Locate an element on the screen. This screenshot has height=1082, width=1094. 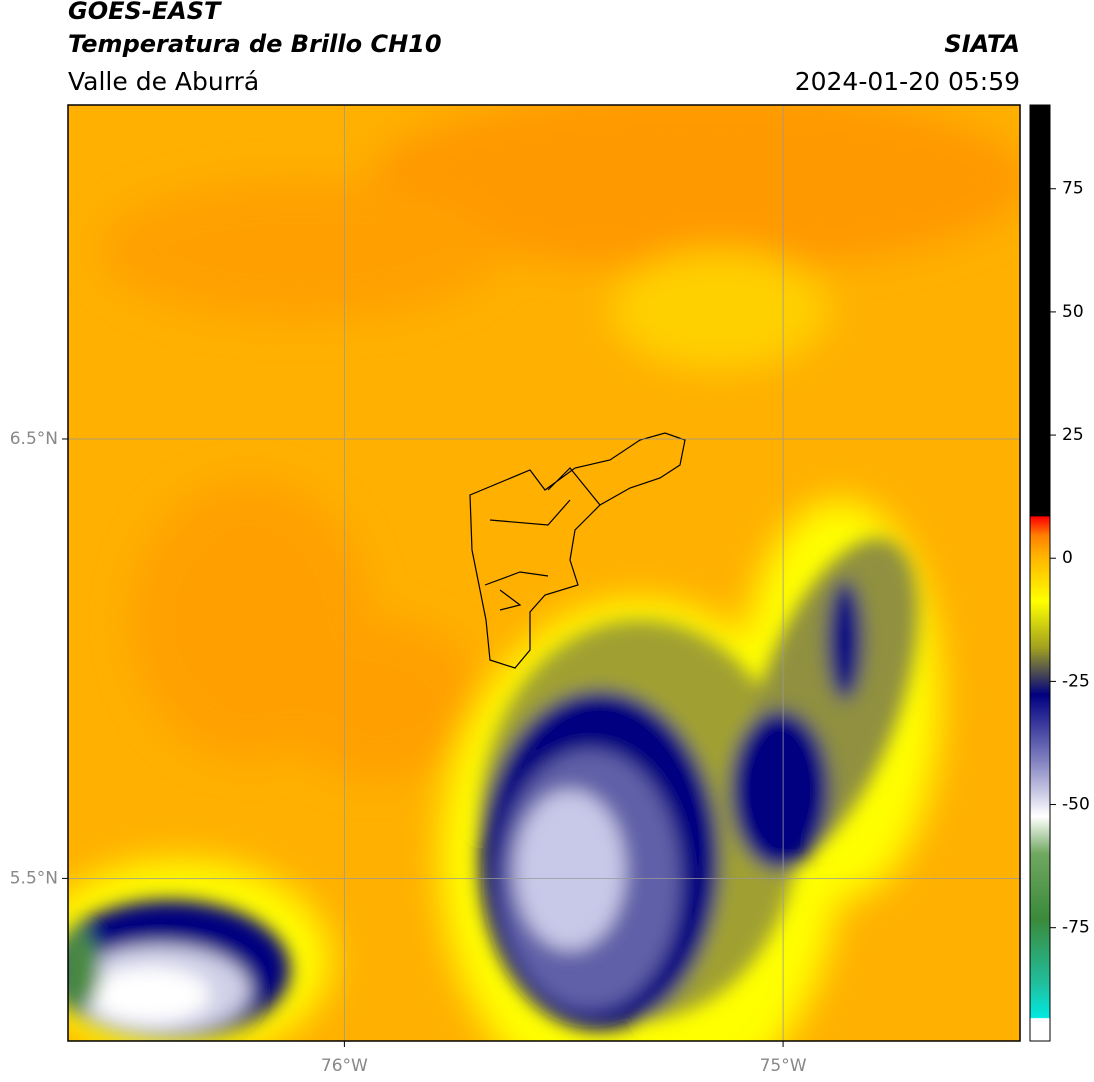
colorbar-tick-label: 75 is located at coordinates (1073, 189).